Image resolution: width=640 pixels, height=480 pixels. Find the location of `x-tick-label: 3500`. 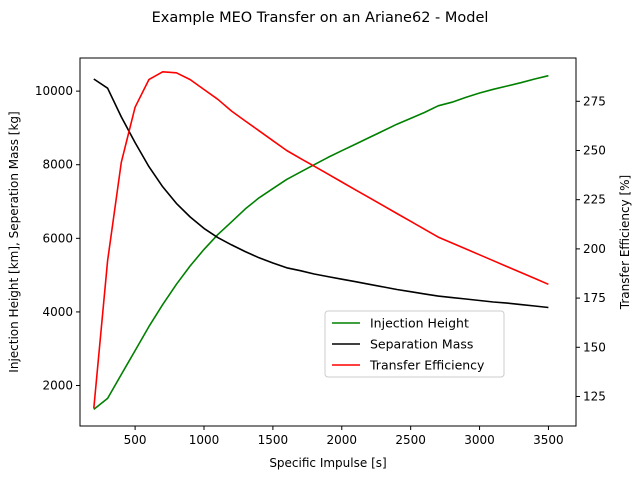

x-tick-label: 3500 is located at coordinates (548, 440).